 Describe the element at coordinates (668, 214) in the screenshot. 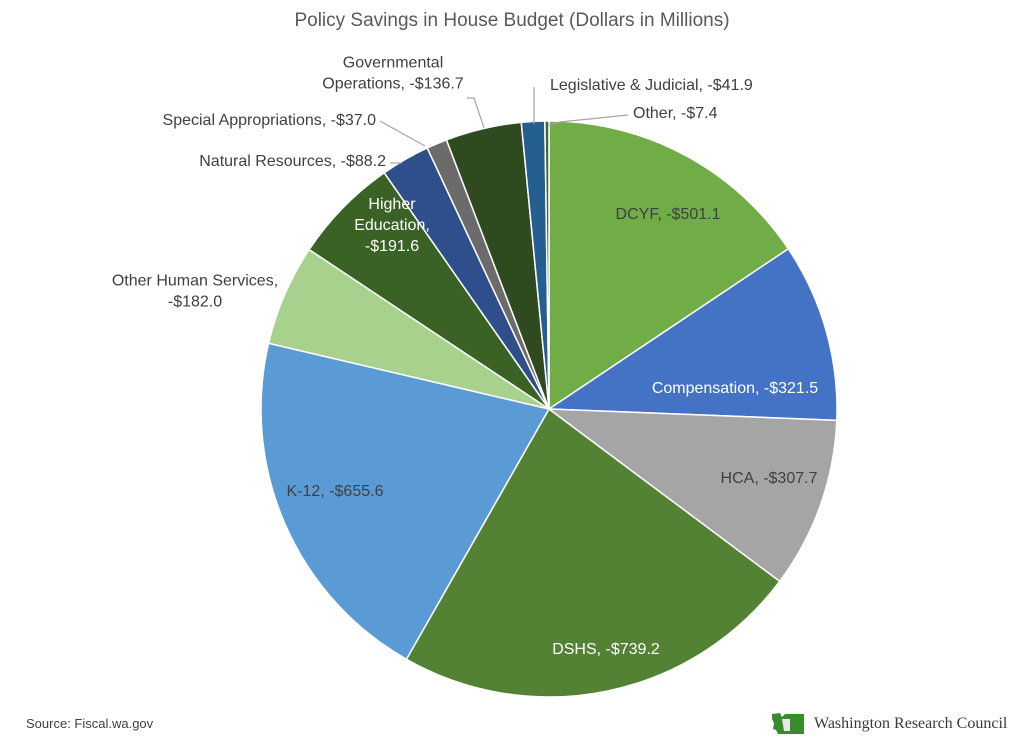

I see `slice-label-dcyf: DCYF, -$501.1` at that location.